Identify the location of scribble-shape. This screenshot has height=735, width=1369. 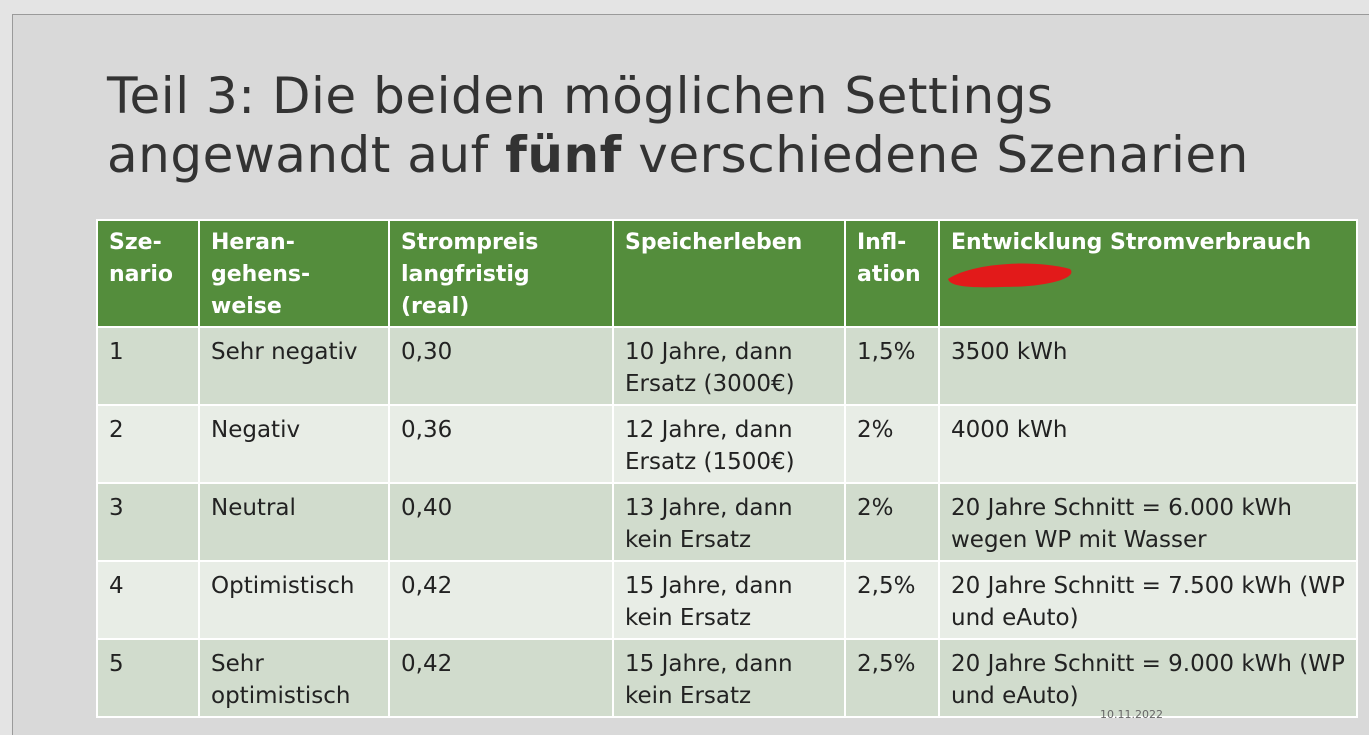
(1010, 275).